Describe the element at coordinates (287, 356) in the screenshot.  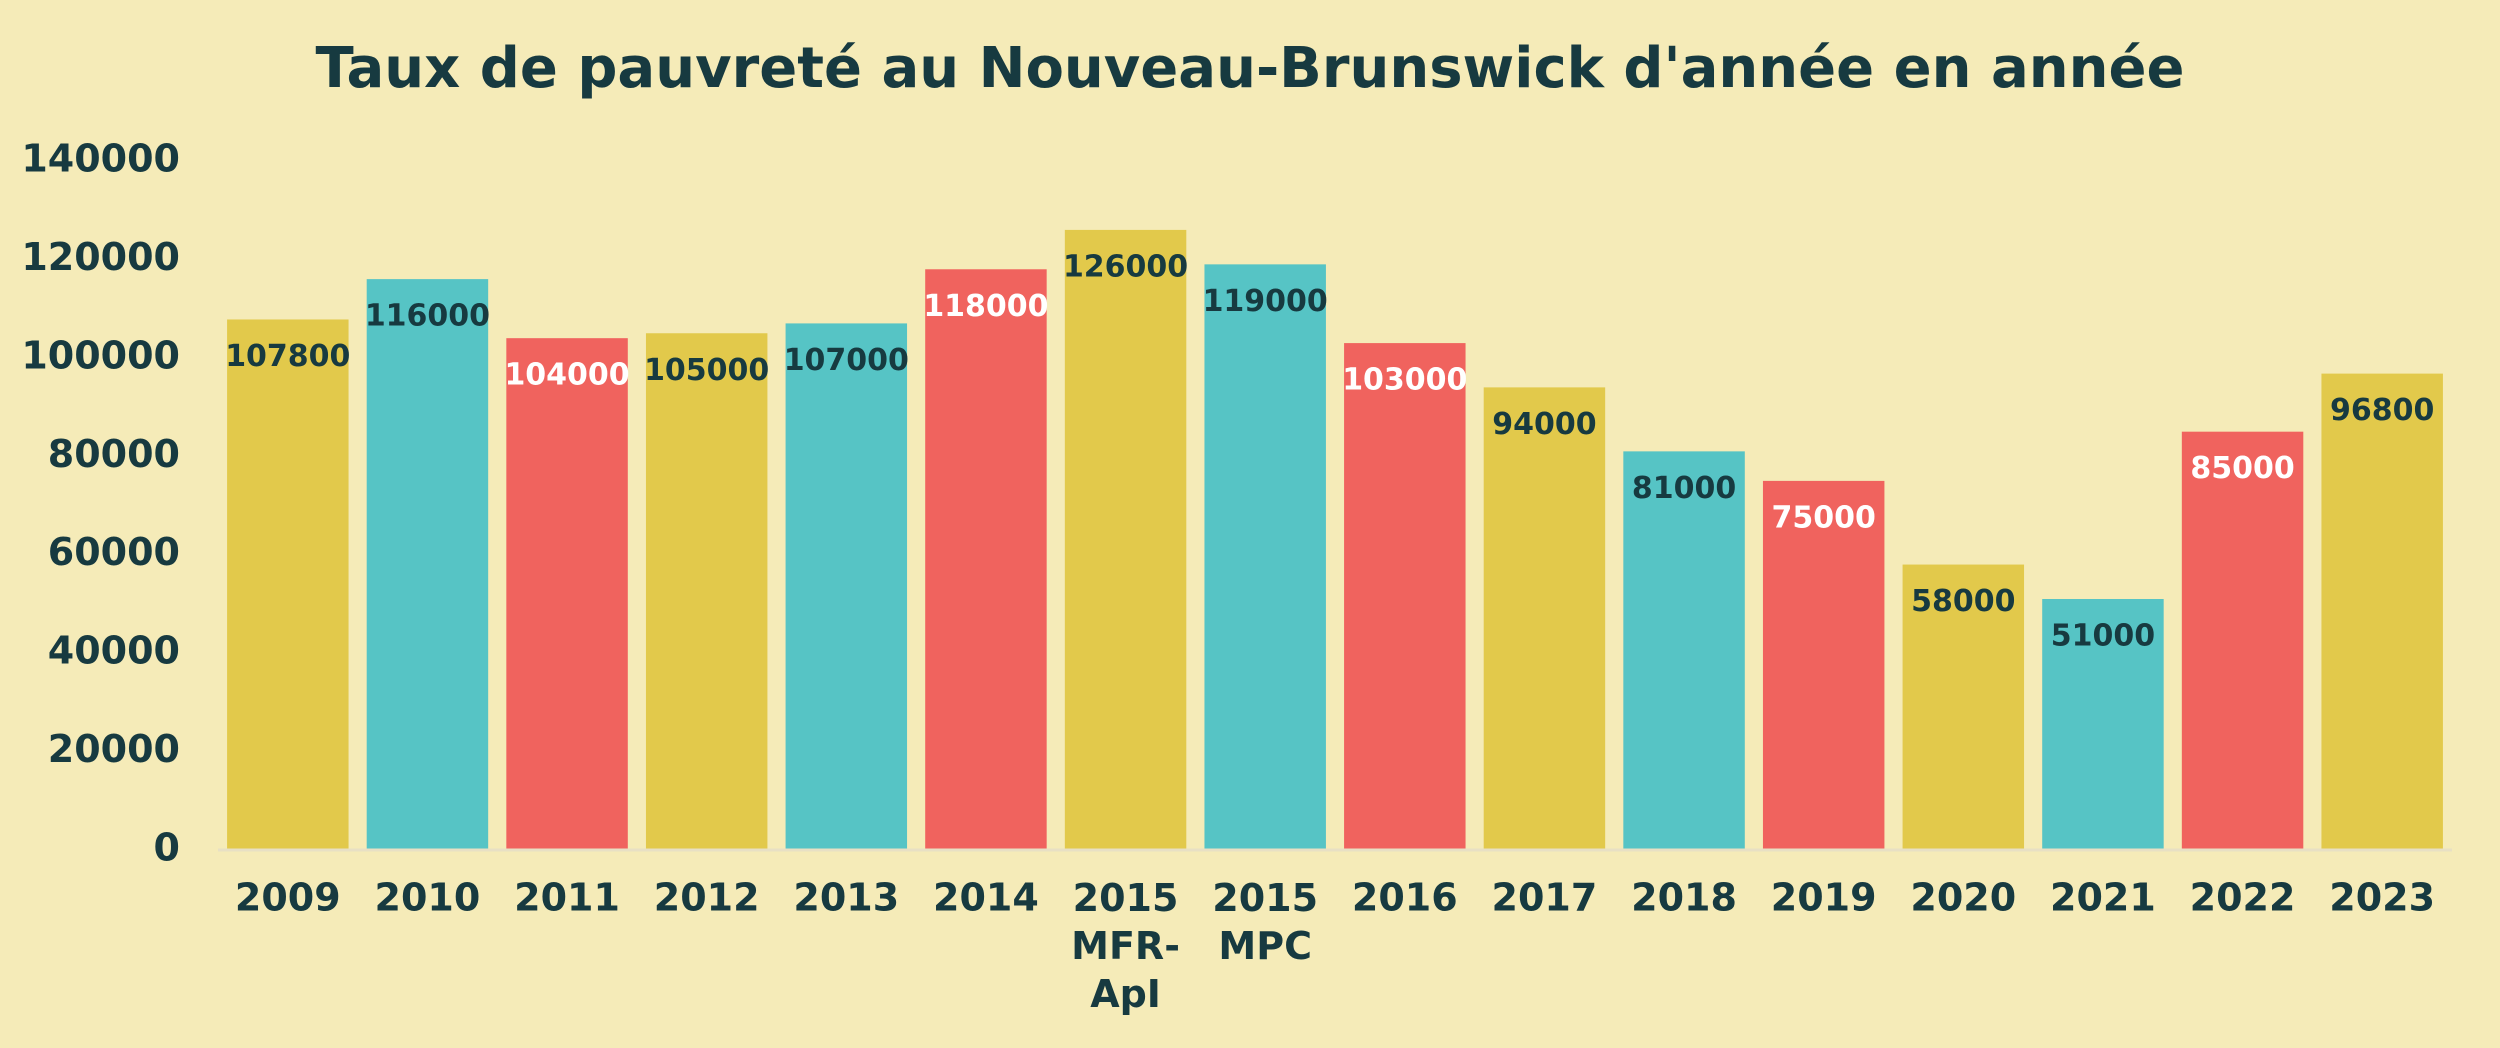
I see `value-label: 107800` at that location.